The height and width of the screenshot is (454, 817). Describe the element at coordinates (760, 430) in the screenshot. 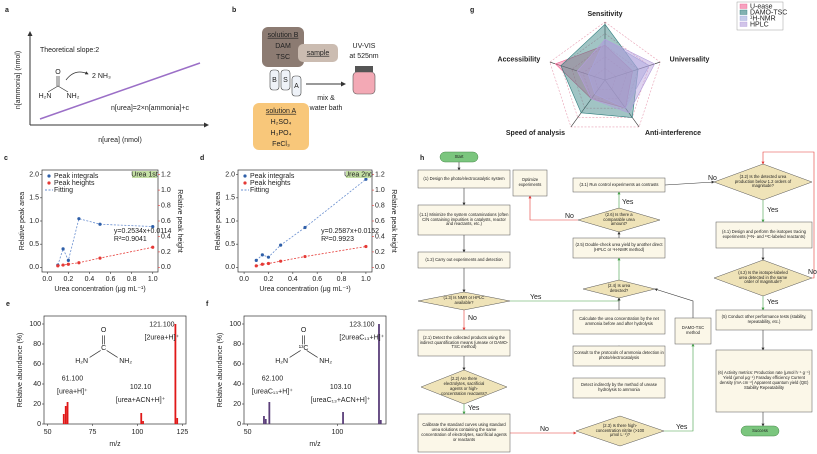

I see `flow-node-text: Success` at that location.